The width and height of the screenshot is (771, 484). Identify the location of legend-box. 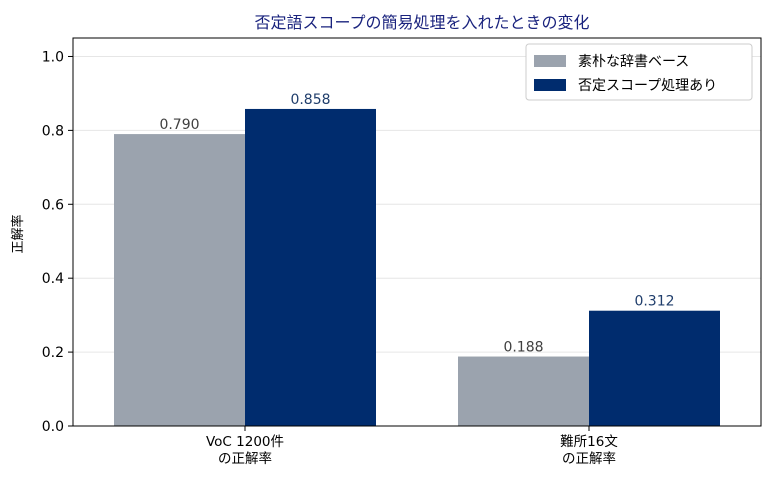
(639, 72).